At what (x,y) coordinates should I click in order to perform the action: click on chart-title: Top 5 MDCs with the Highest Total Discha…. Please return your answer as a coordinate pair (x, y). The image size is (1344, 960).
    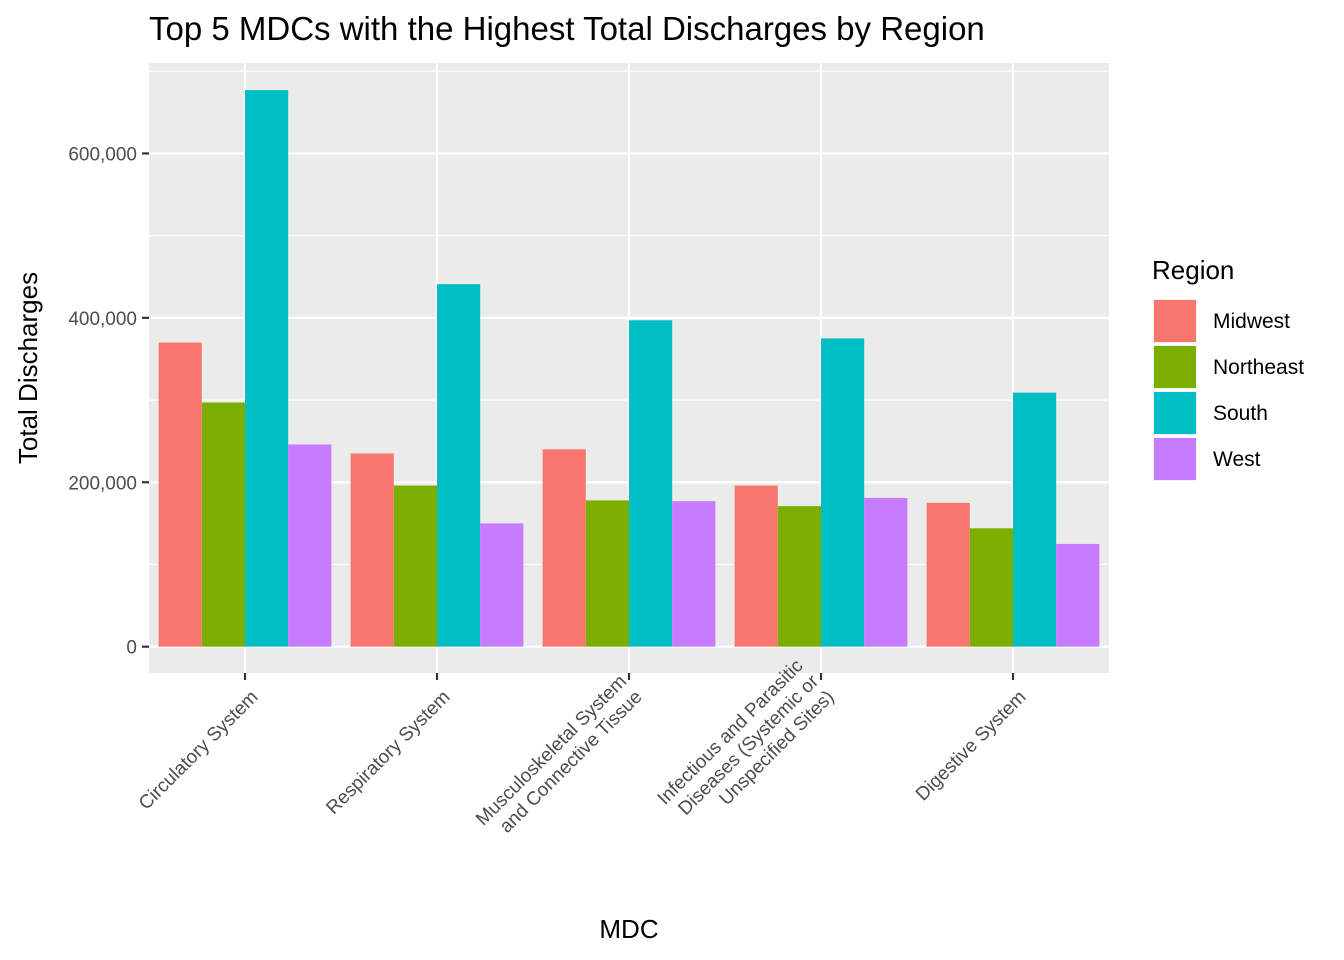
    Looking at the image, I should click on (567, 28).